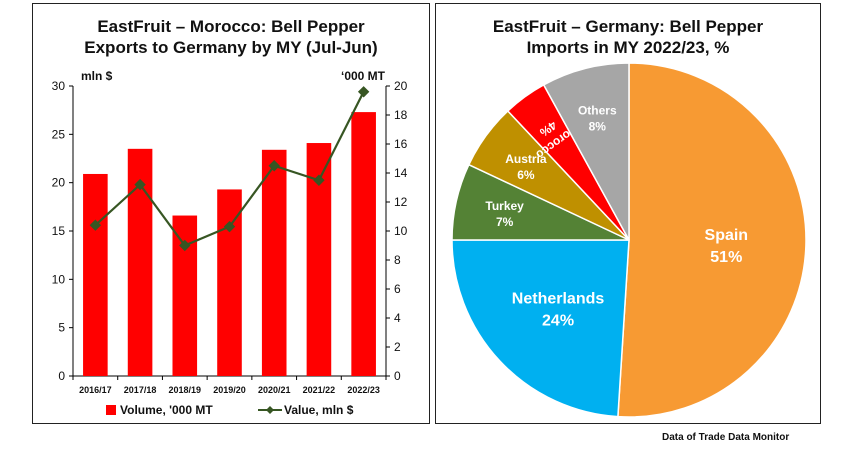 This screenshot has height=450, width=862. I want to click on pie-slice-netherlands, so click(540, 328).